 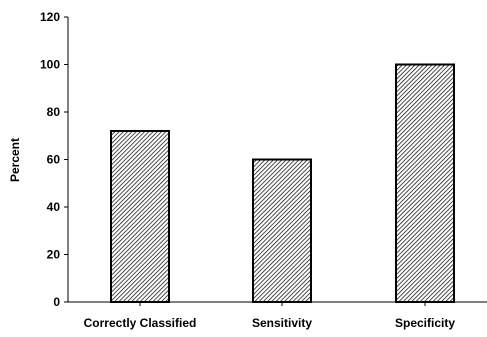 I want to click on y-tick-label: 20, so click(x=54, y=255).